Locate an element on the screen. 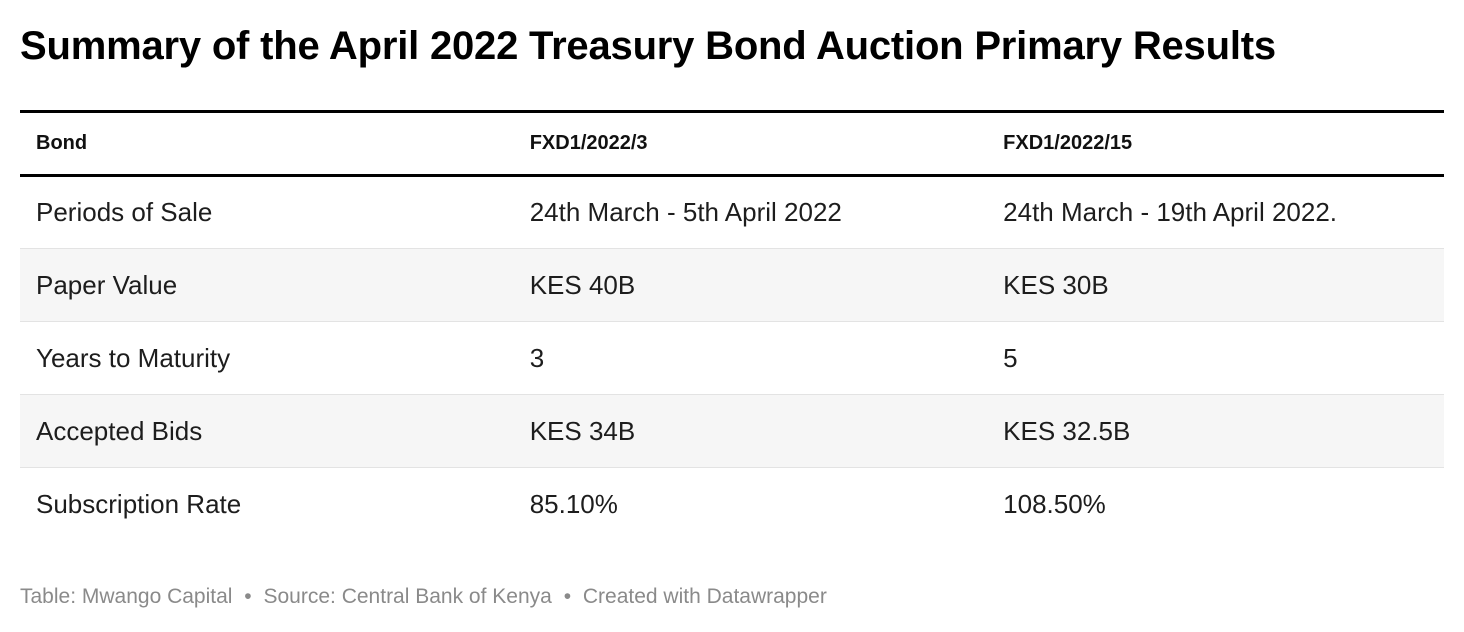 This screenshot has width=1464, height=632. row-label: Years to Maturity is located at coordinates (133, 357).